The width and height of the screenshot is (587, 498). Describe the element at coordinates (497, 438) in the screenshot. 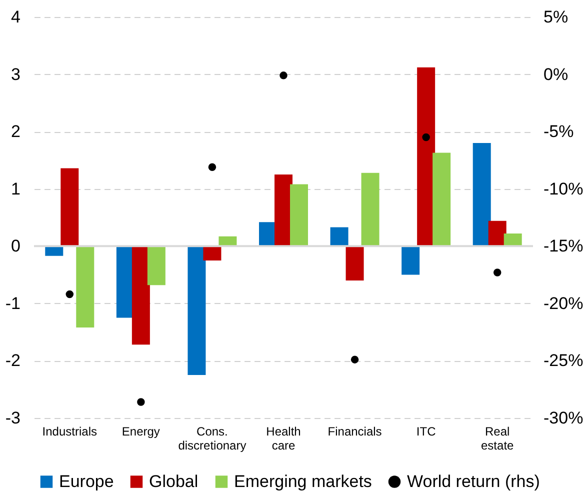

I see `x-tick-label: Real estate` at that location.